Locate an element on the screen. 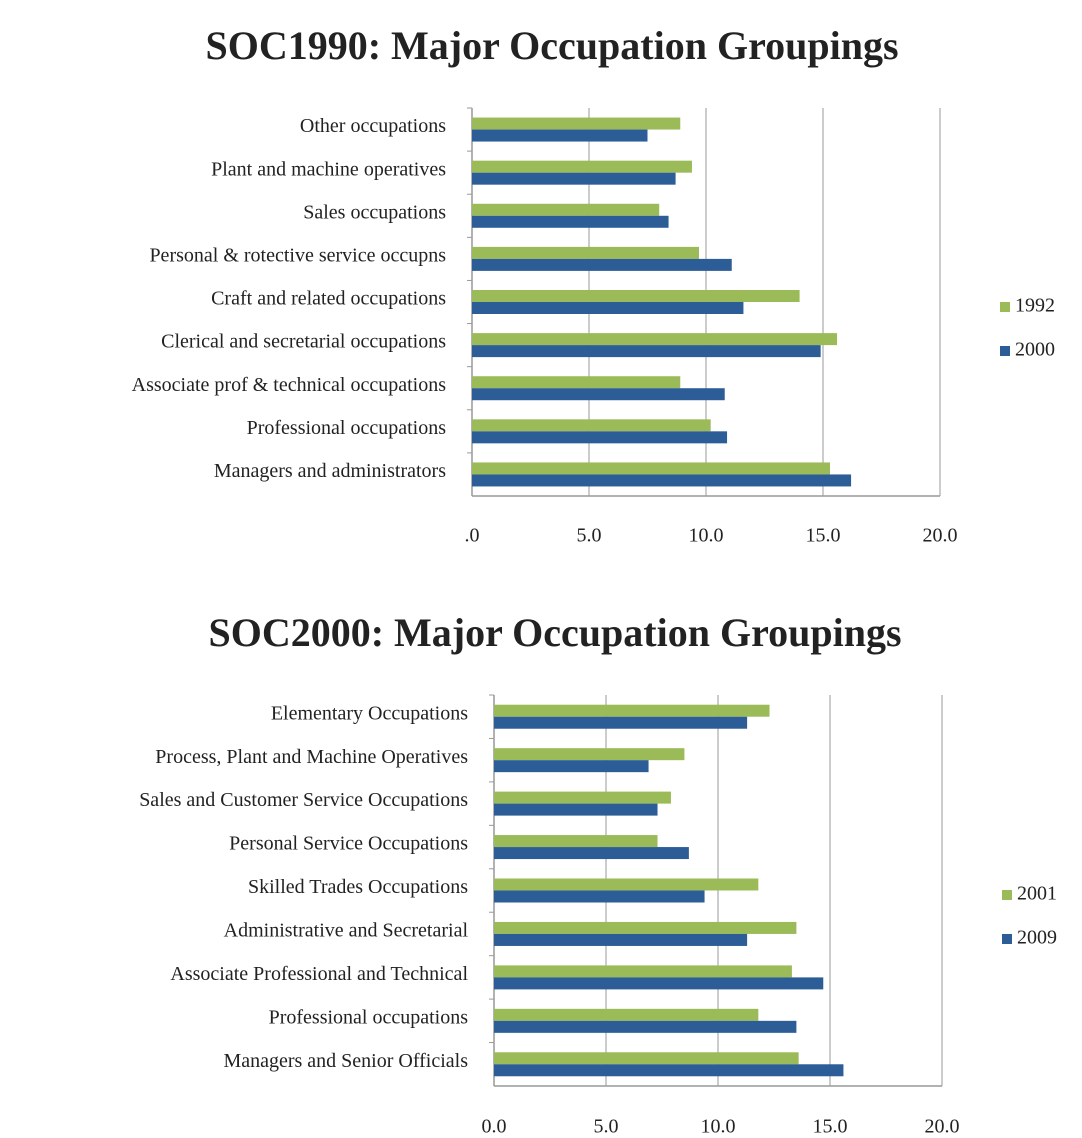  y-tick-label: Clerical and secretarial occupations is located at coordinates (303, 342).